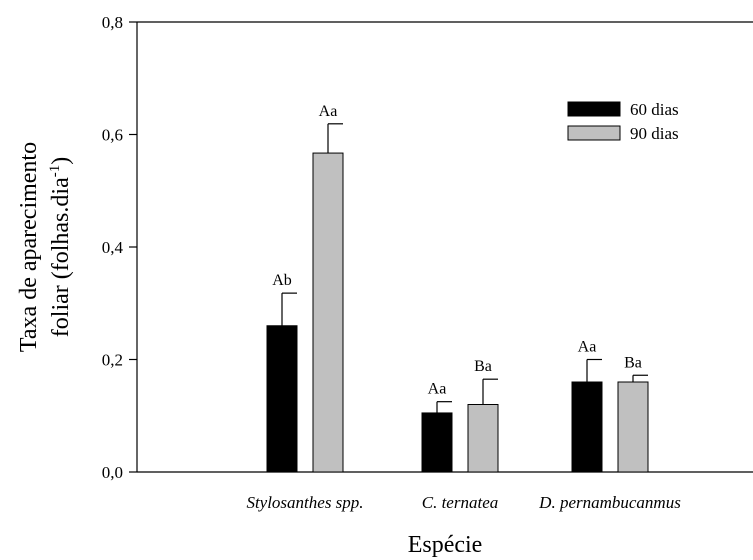  What do you see at coordinates (460, 502) in the screenshot?
I see `x-tick-label: C. ternatea` at bounding box center [460, 502].